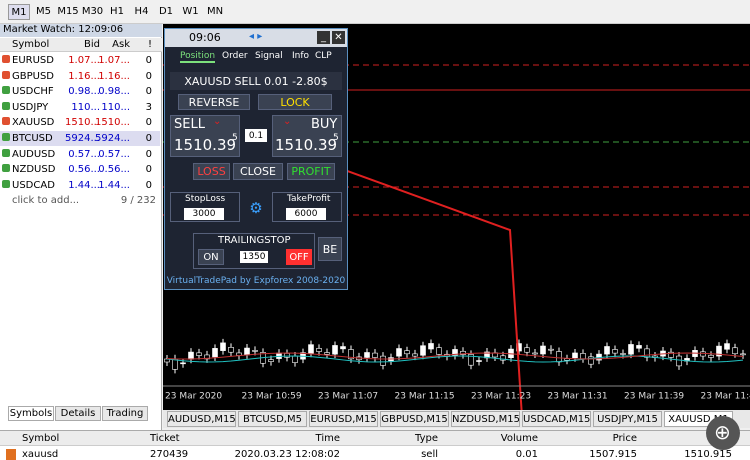  Describe the element at coordinates (256, 208) in the screenshot. I see `settings-icon: ⚙` at that location.